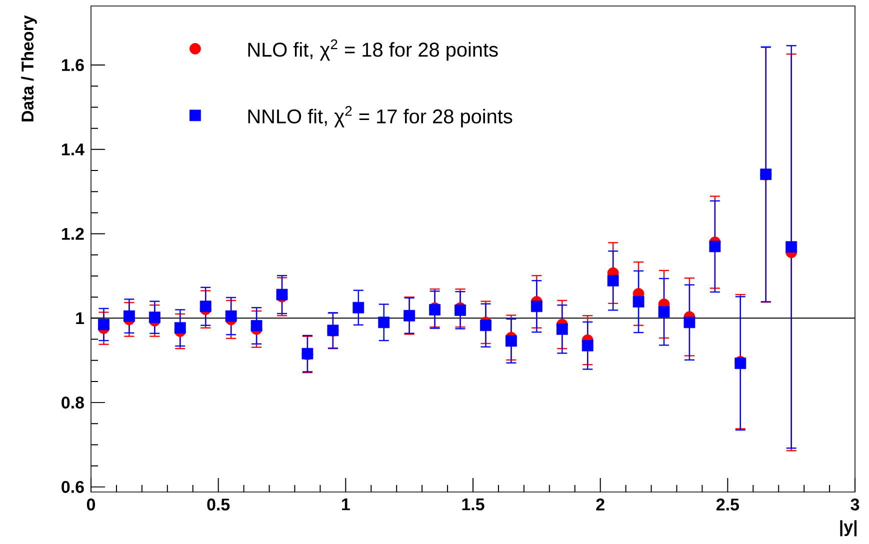  What do you see at coordinates (848, 528) in the screenshot?
I see `x-axis-title: |y|` at bounding box center [848, 528].